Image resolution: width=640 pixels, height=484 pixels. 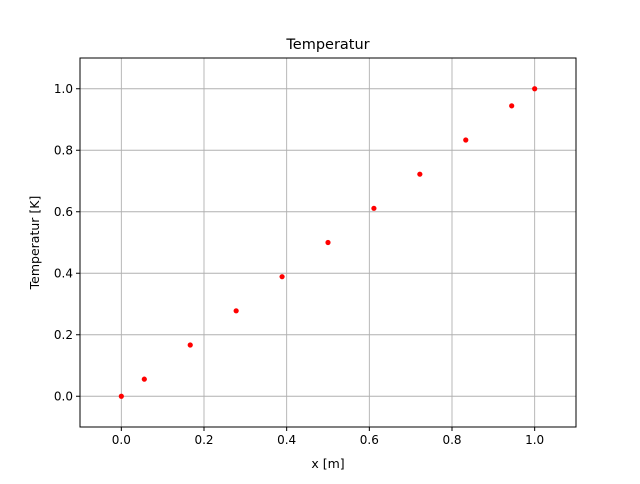 I want to click on y-tick-label: 1.0, so click(x=63, y=89).